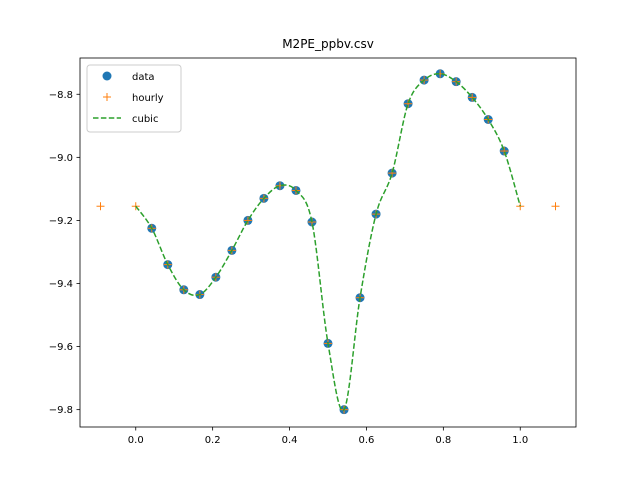  Describe the element at coordinates (366, 440) in the screenshot. I see `x-tick-label: 0.6` at that location.